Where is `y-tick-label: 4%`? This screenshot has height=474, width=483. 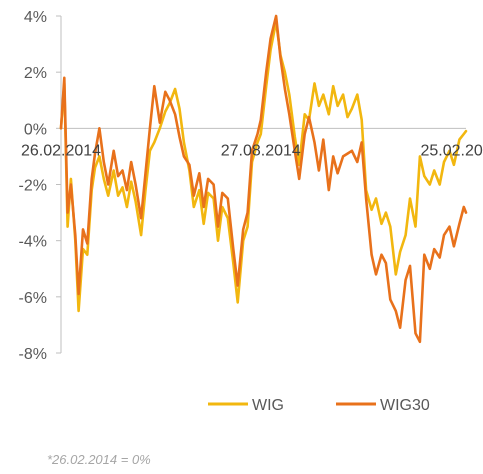 y-tick-label: 4% is located at coordinates (35, 17).